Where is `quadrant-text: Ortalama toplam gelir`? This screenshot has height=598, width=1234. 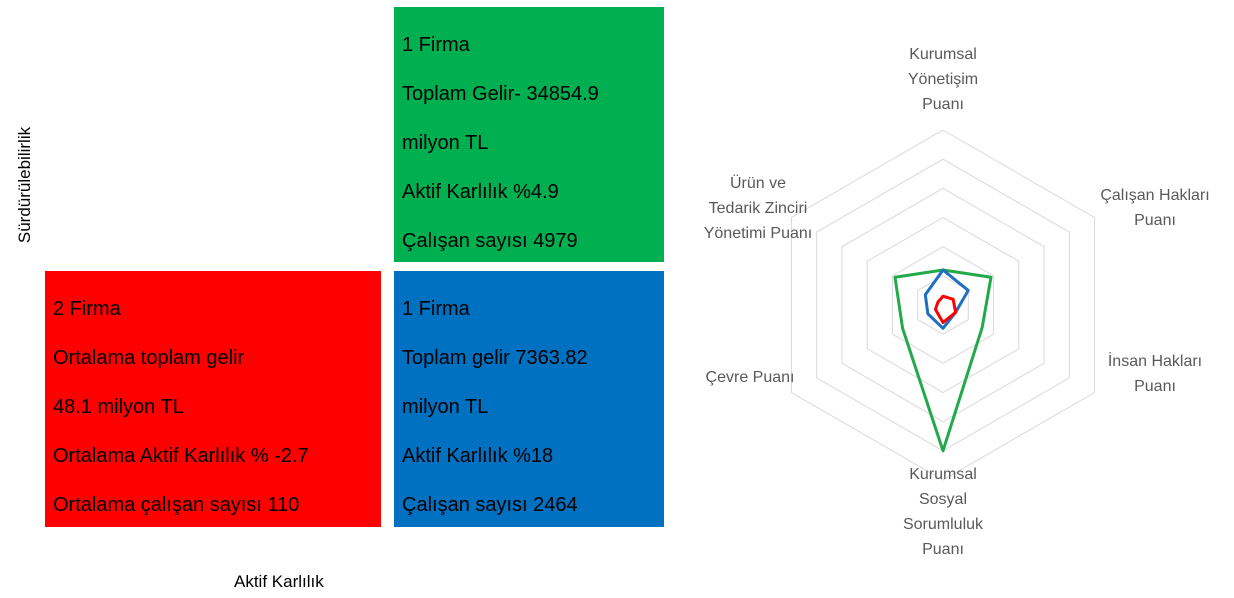
quadrant-text: Ortalama toplam gelir is located at coordinates (149, 358).